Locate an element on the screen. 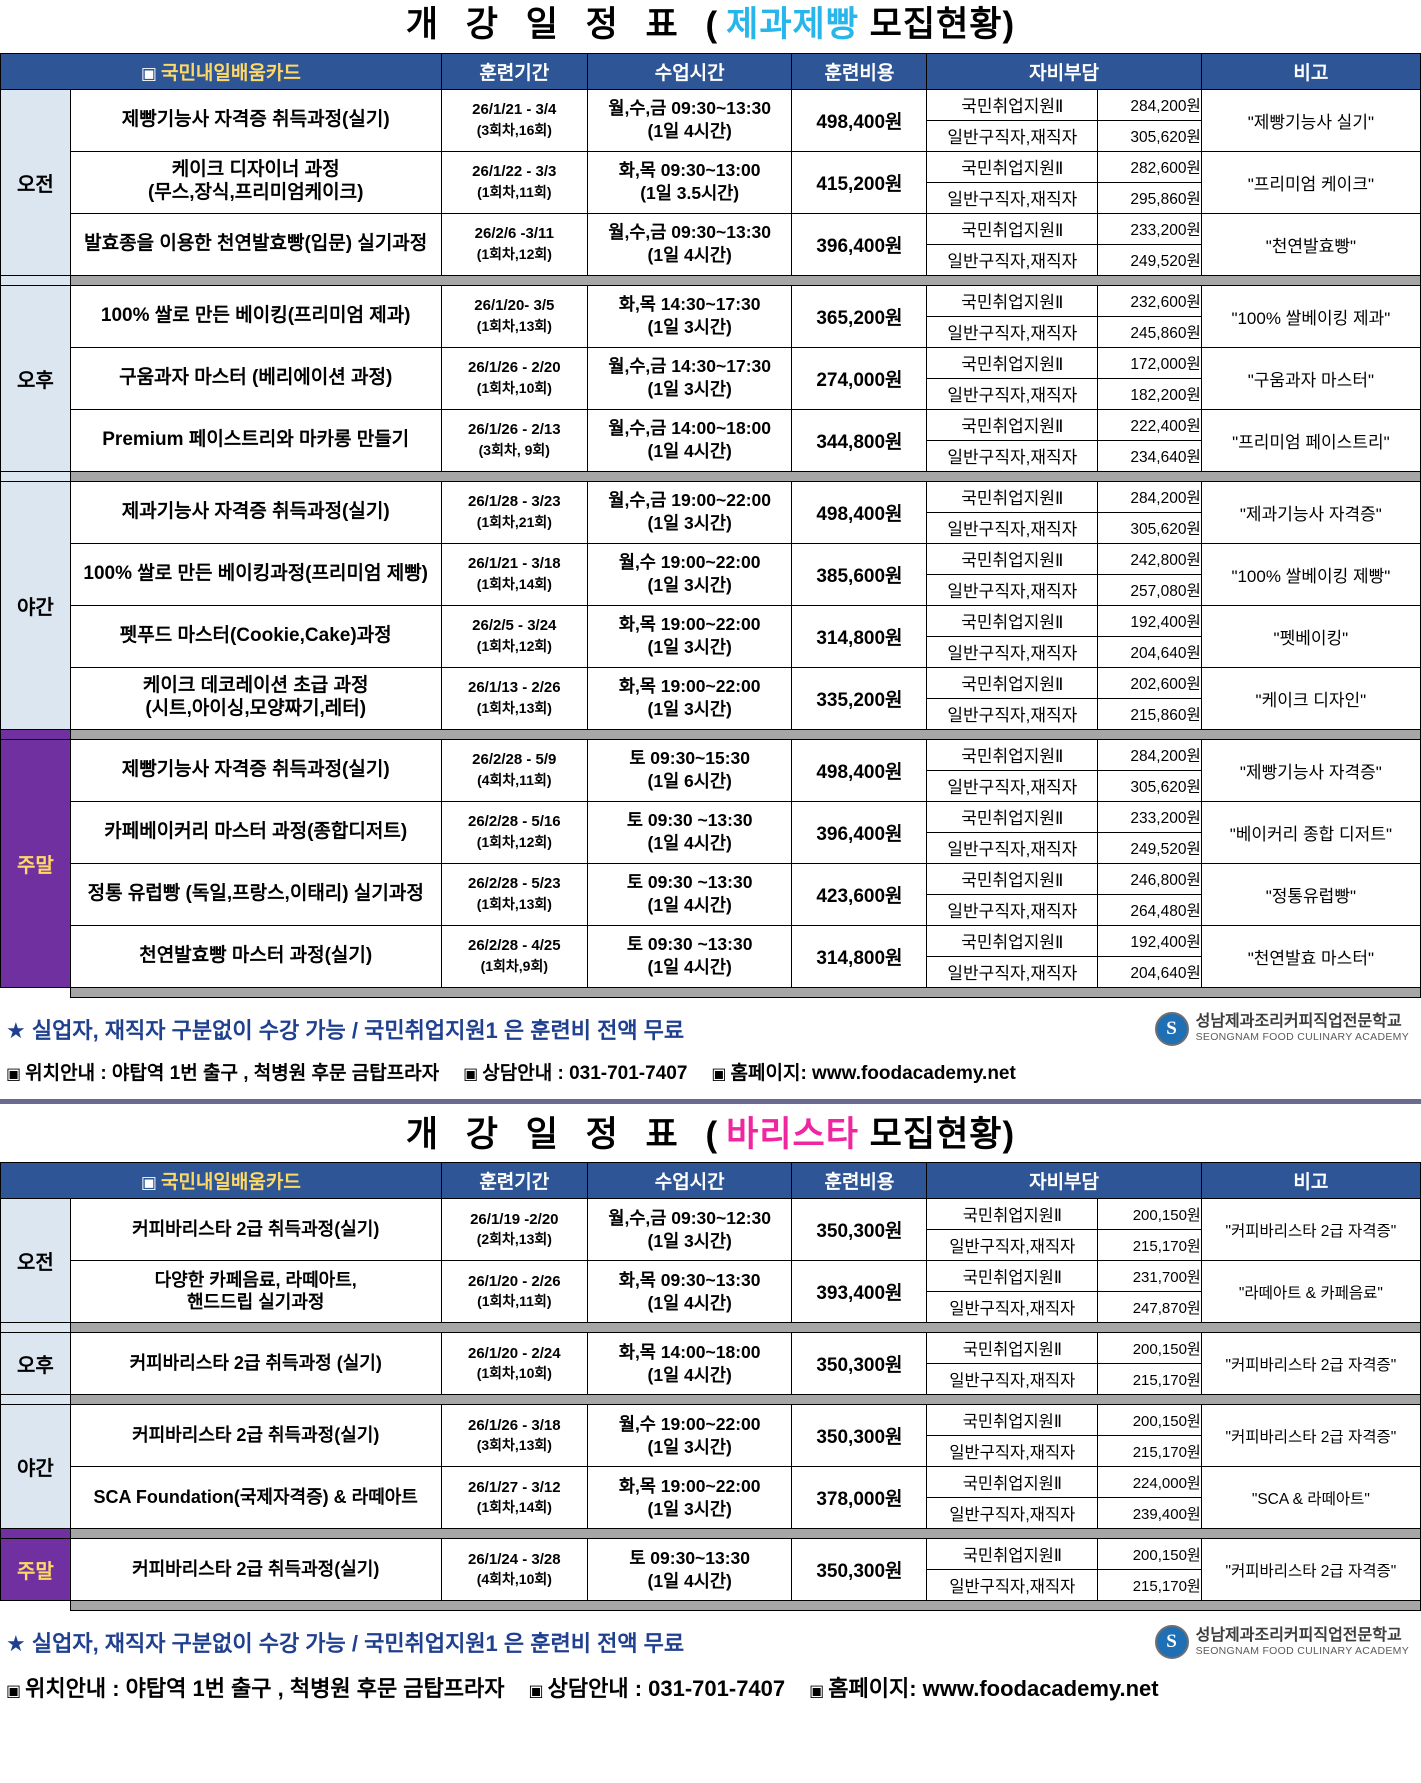  footer-consult: ▣ 상담안내 : 031-701-7407 is located at coordinates (575, 1071).